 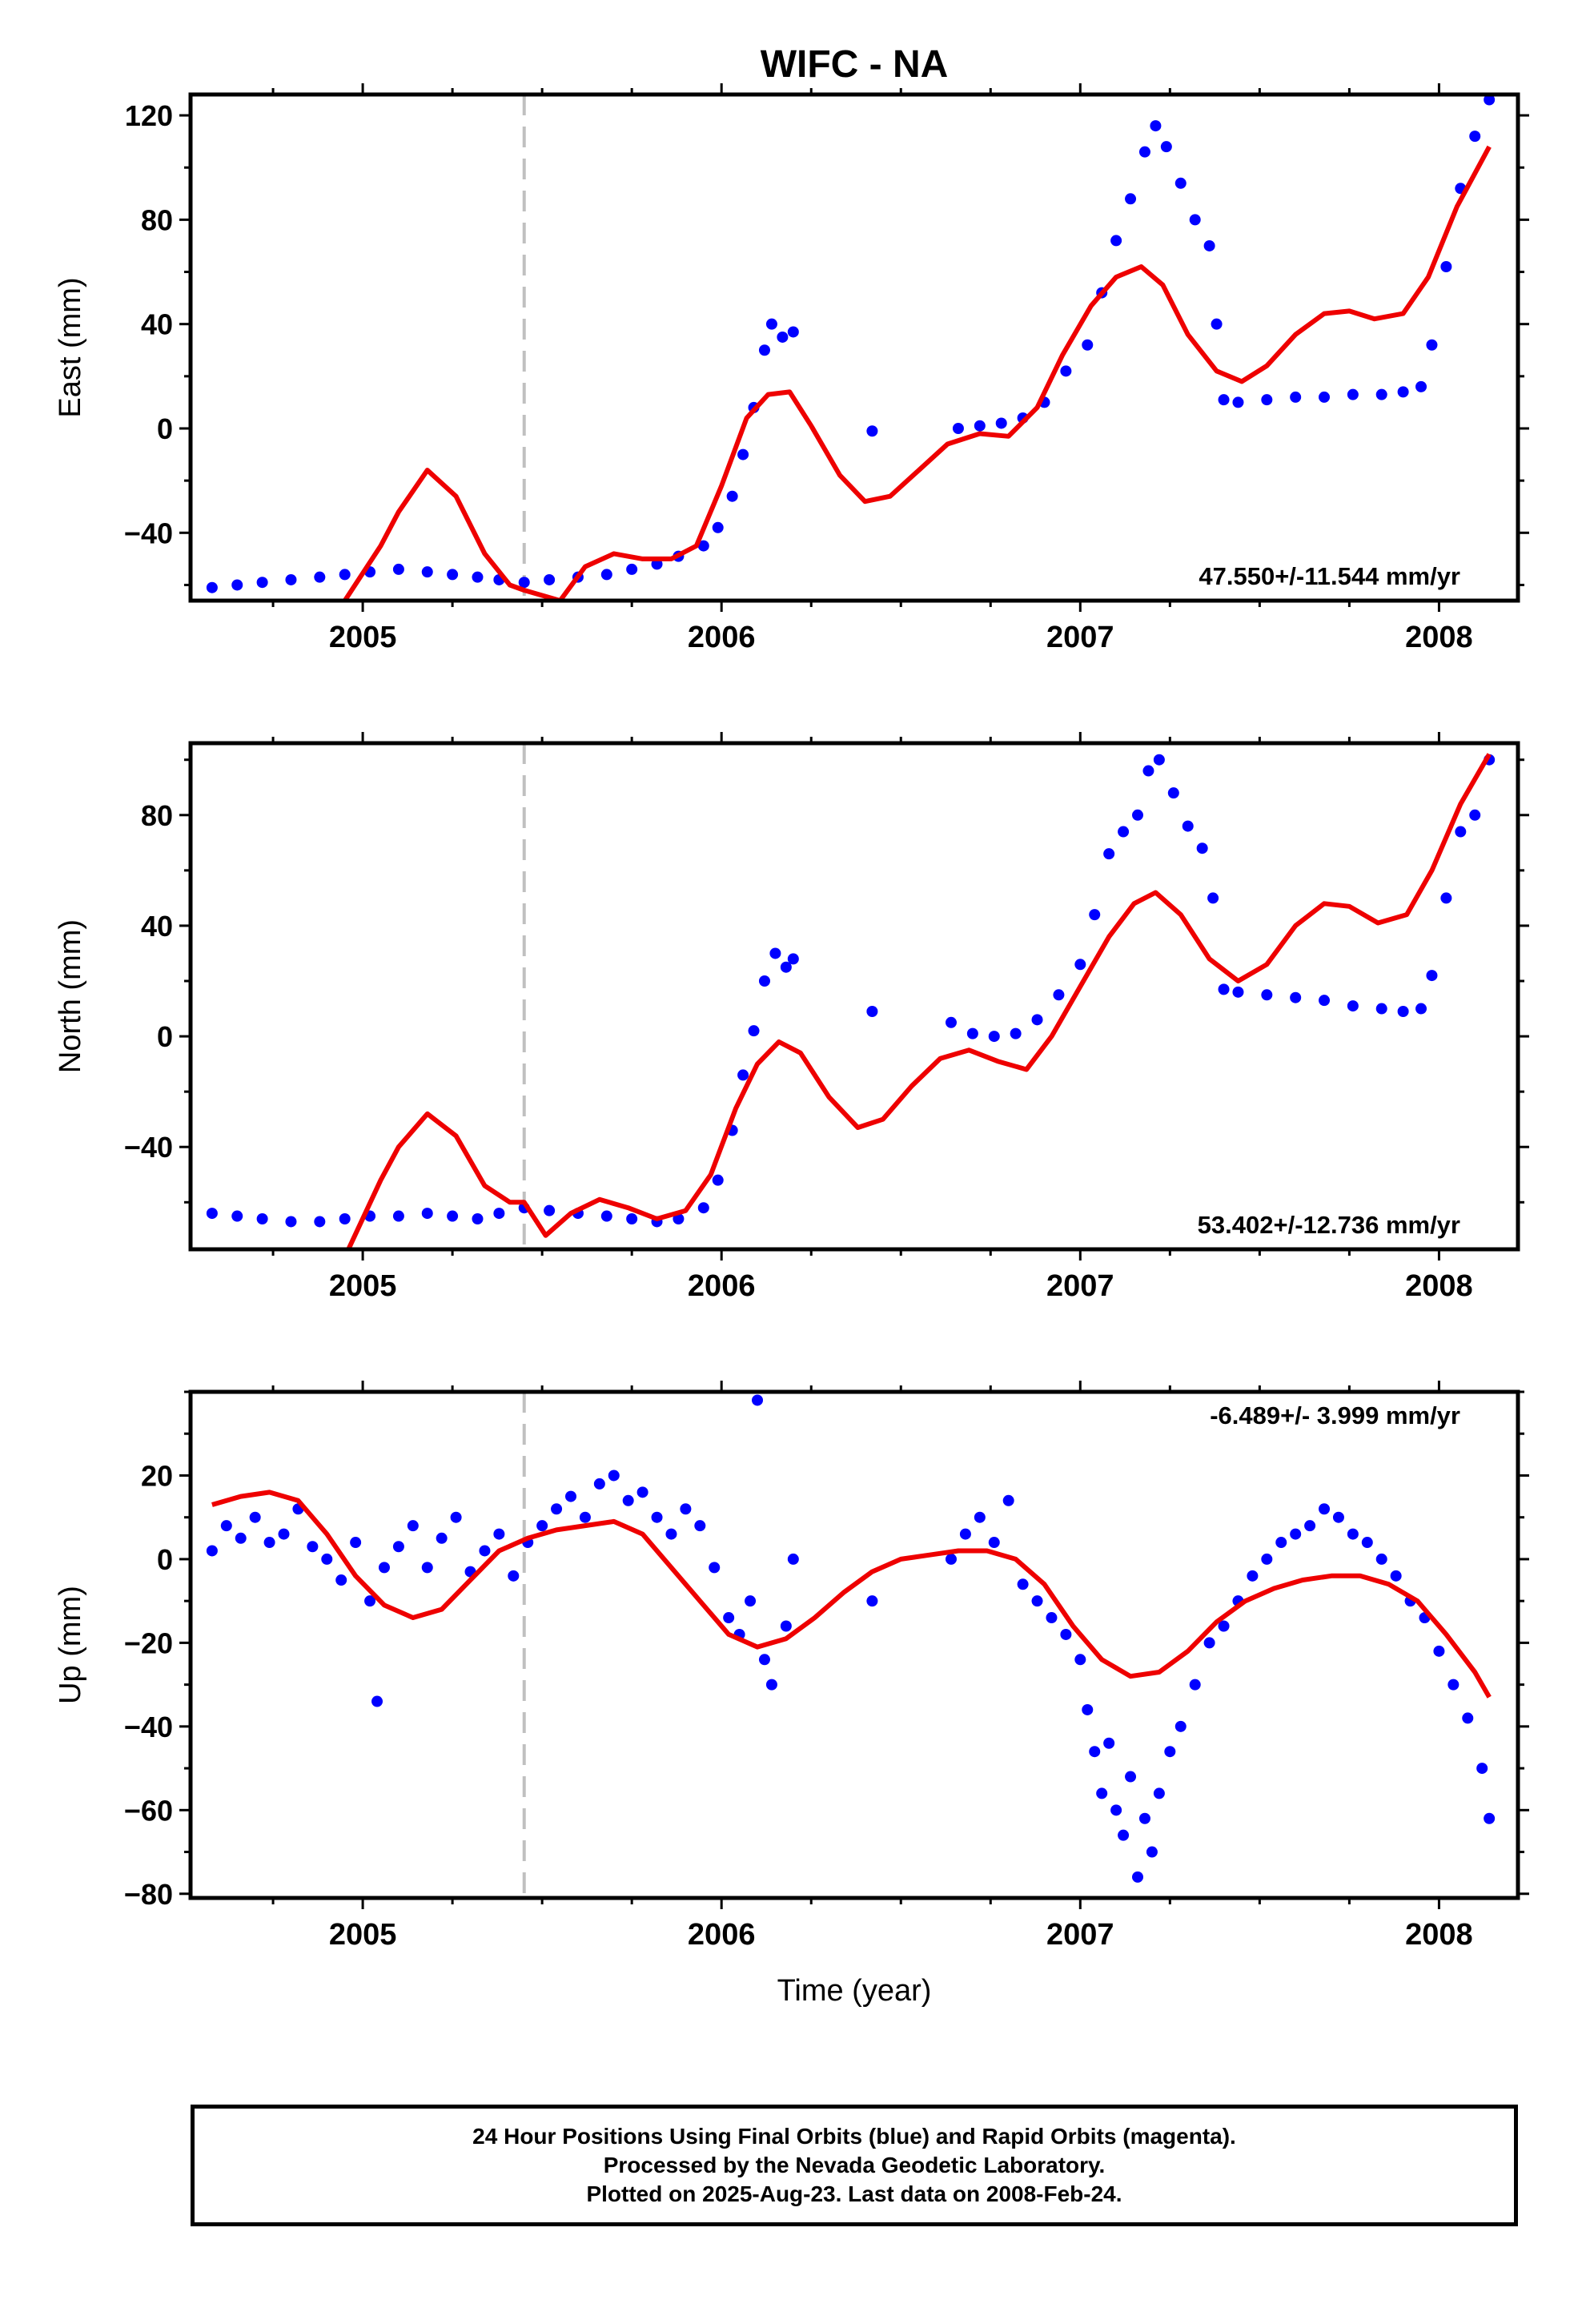 I want to click on velocity-rate-label: -6.489+/- 3.999 mm/yr, so click(x=1335, y=1415).